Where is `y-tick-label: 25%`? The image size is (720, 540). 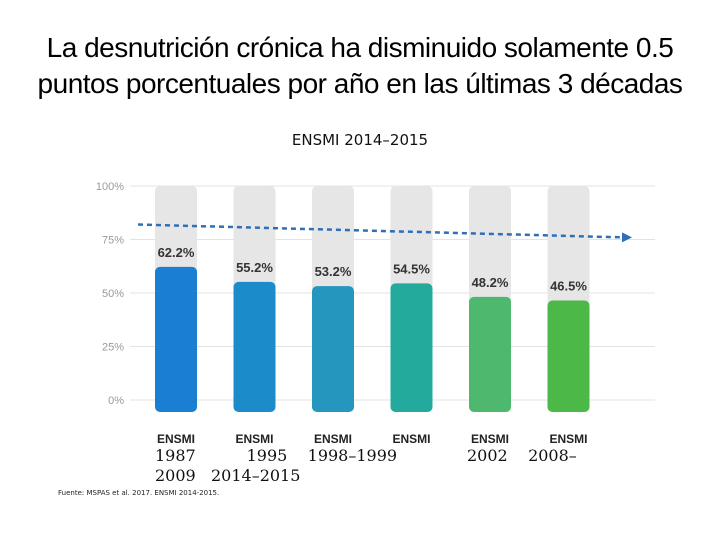 y-tick-label: 25% is located at coordinates (113, 348).